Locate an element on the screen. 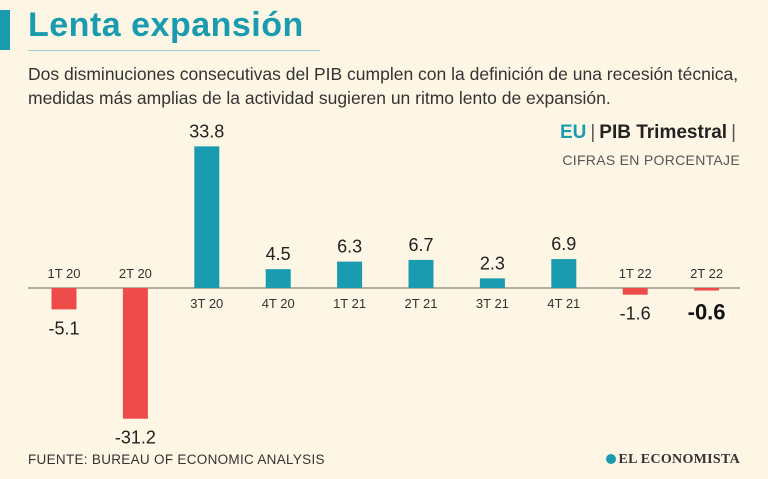 Image resolution: width=768 pixels, height=479 pixels. title-underline is located at coordinates (174, 50).